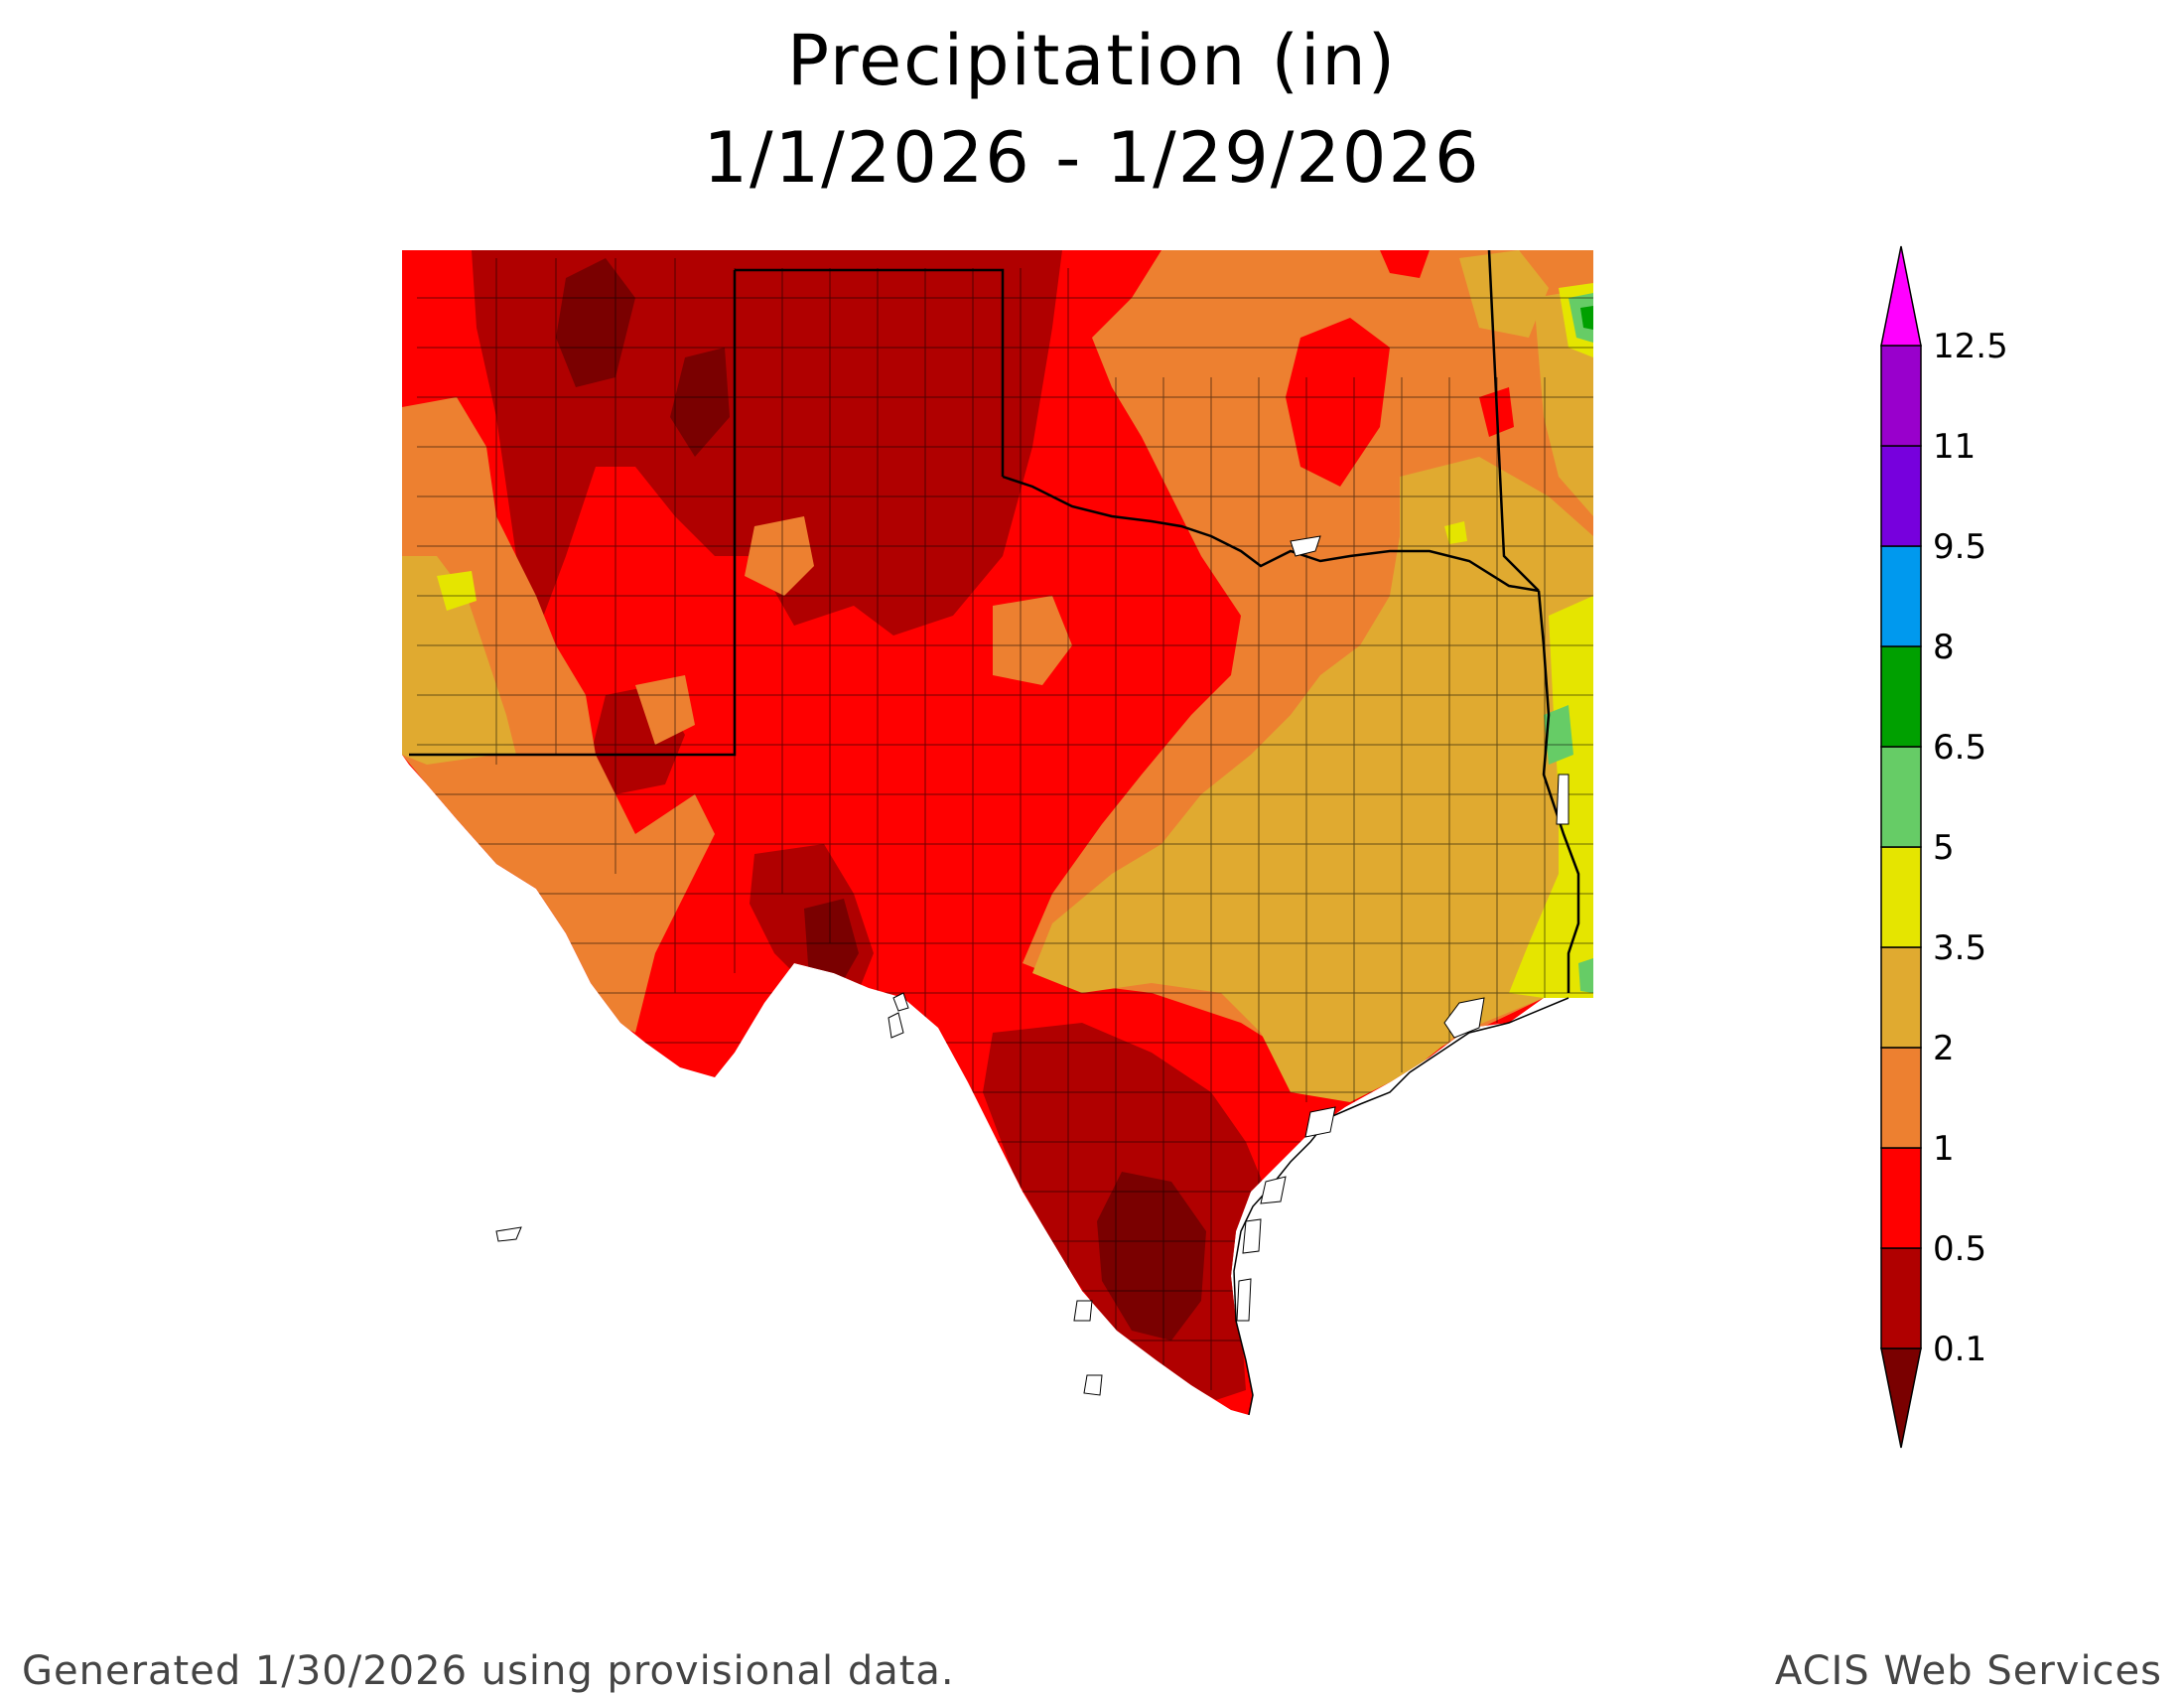  What do you see at coordinates (1901, 296) in the screenshot?
I see `legend-high-arrow` at bounding box center [1901, 296].